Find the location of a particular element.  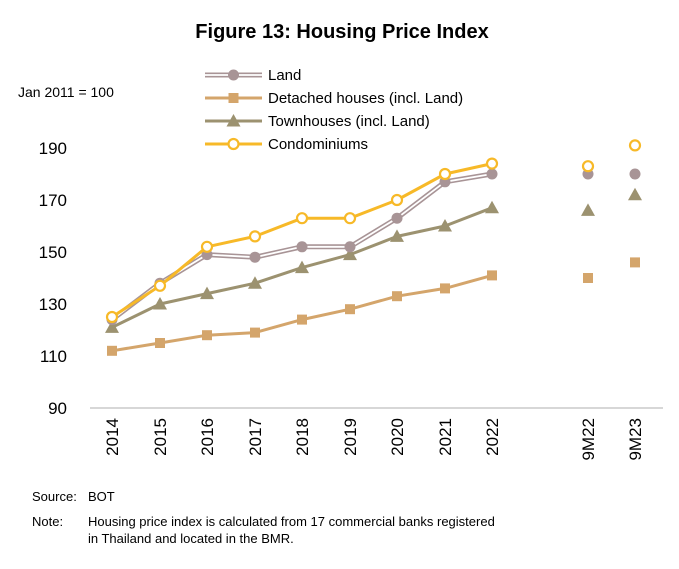

x-tick-label: 2016 is located at coordinates (207, 437).